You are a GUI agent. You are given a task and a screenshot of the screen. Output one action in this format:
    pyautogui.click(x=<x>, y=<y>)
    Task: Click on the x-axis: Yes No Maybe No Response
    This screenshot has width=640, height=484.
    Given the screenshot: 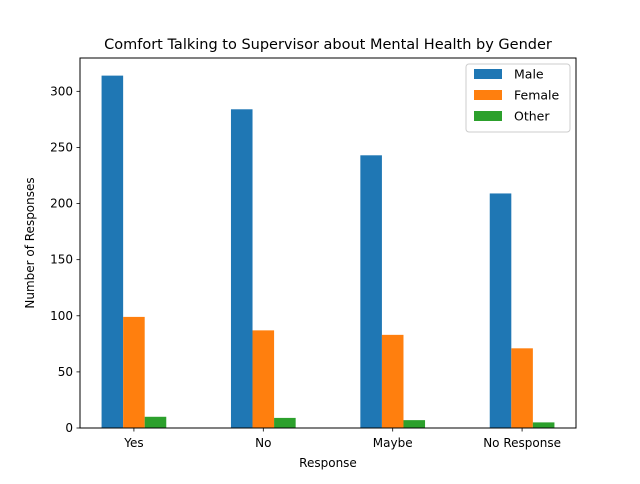 What is the action you would take?
    pyautogui.click(x=342, y=439)
    